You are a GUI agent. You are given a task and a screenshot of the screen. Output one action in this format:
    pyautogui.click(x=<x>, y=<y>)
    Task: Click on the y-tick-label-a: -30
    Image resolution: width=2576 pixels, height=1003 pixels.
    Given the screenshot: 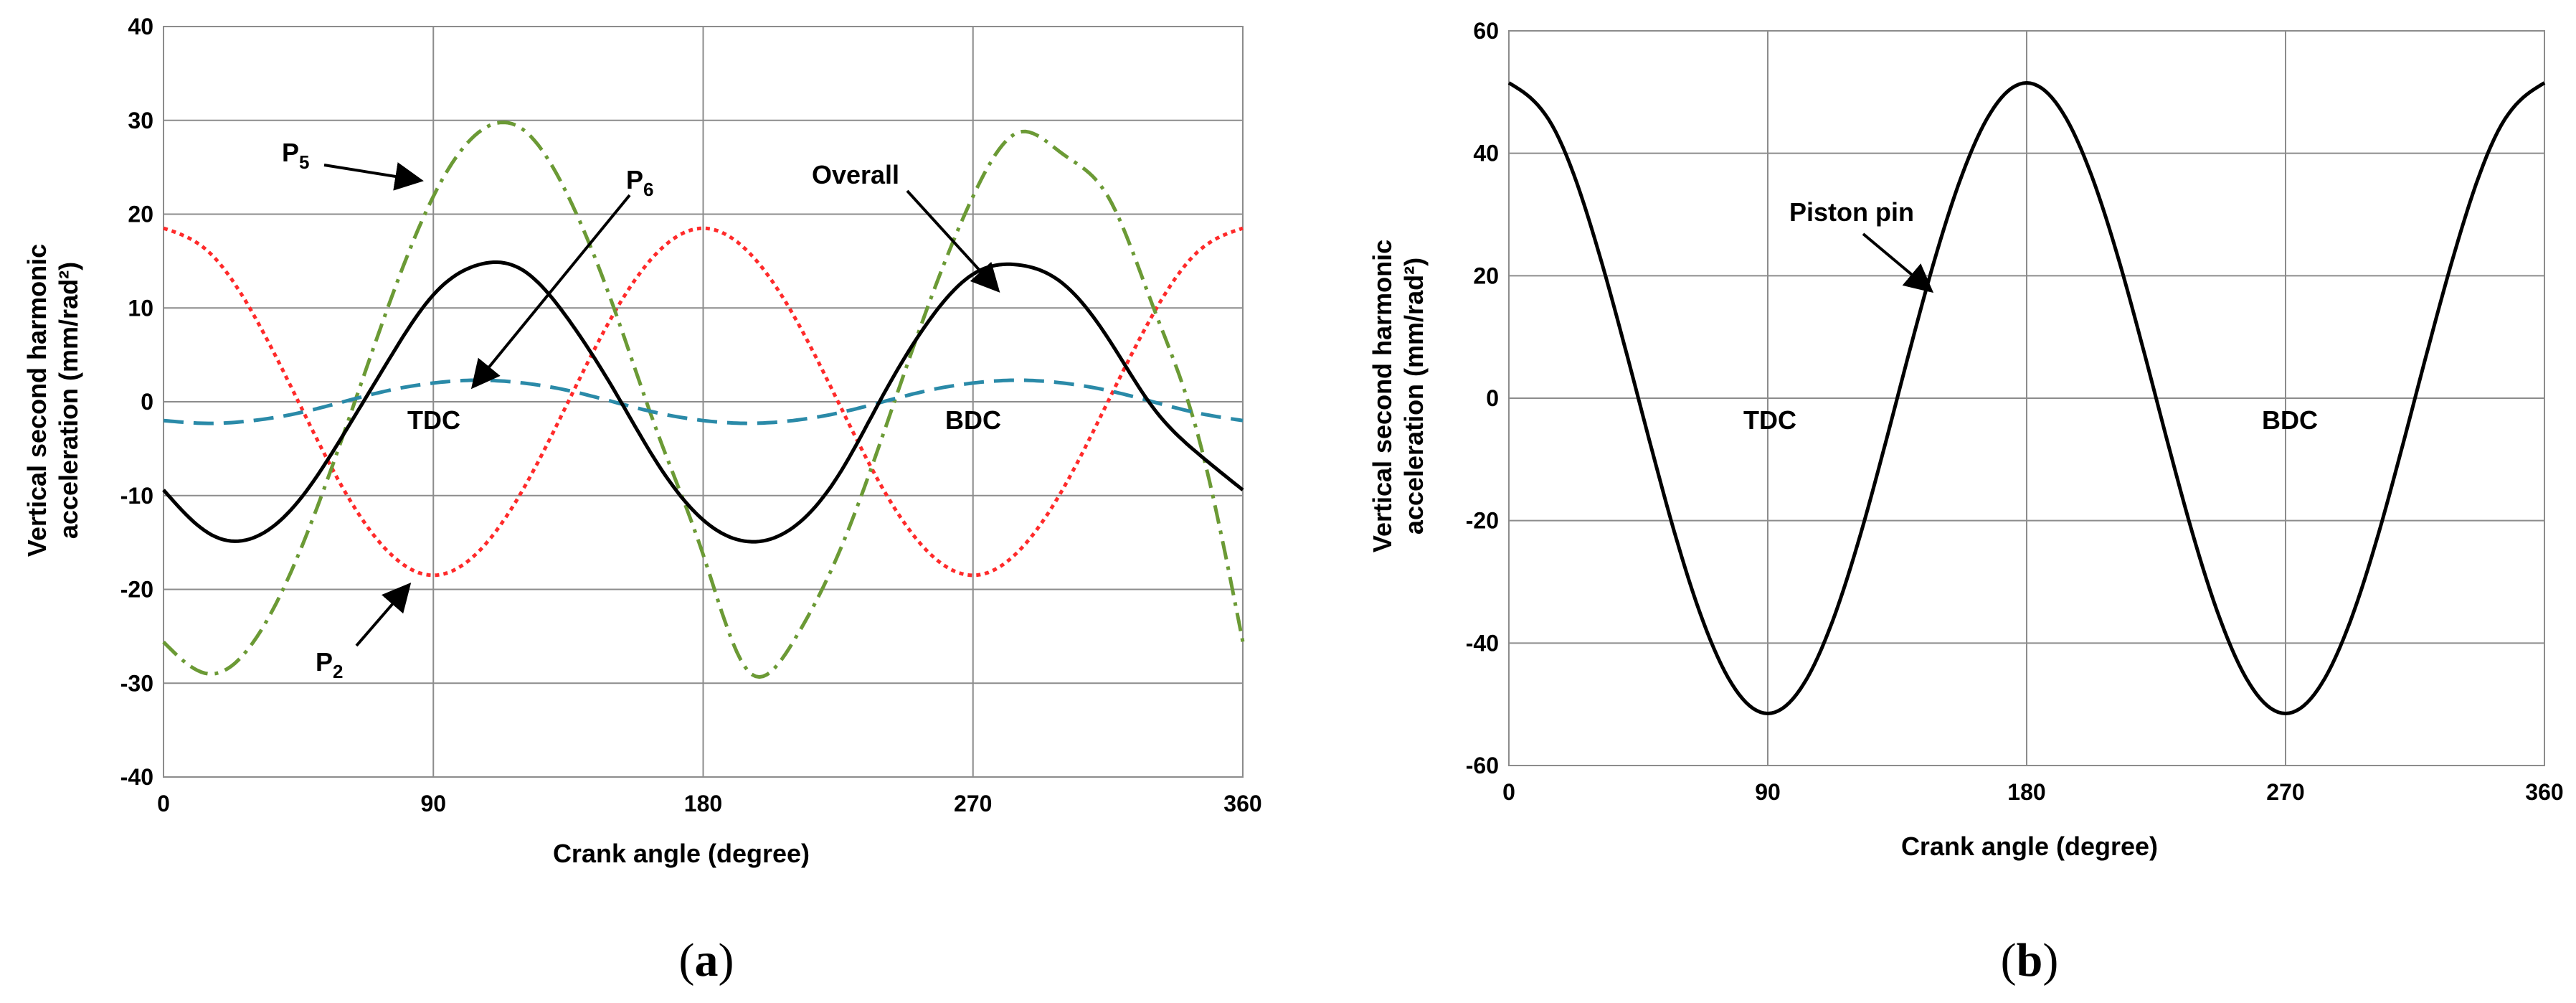 What is the action you would take?
    pyautogui.click(x=136, y=683)
    